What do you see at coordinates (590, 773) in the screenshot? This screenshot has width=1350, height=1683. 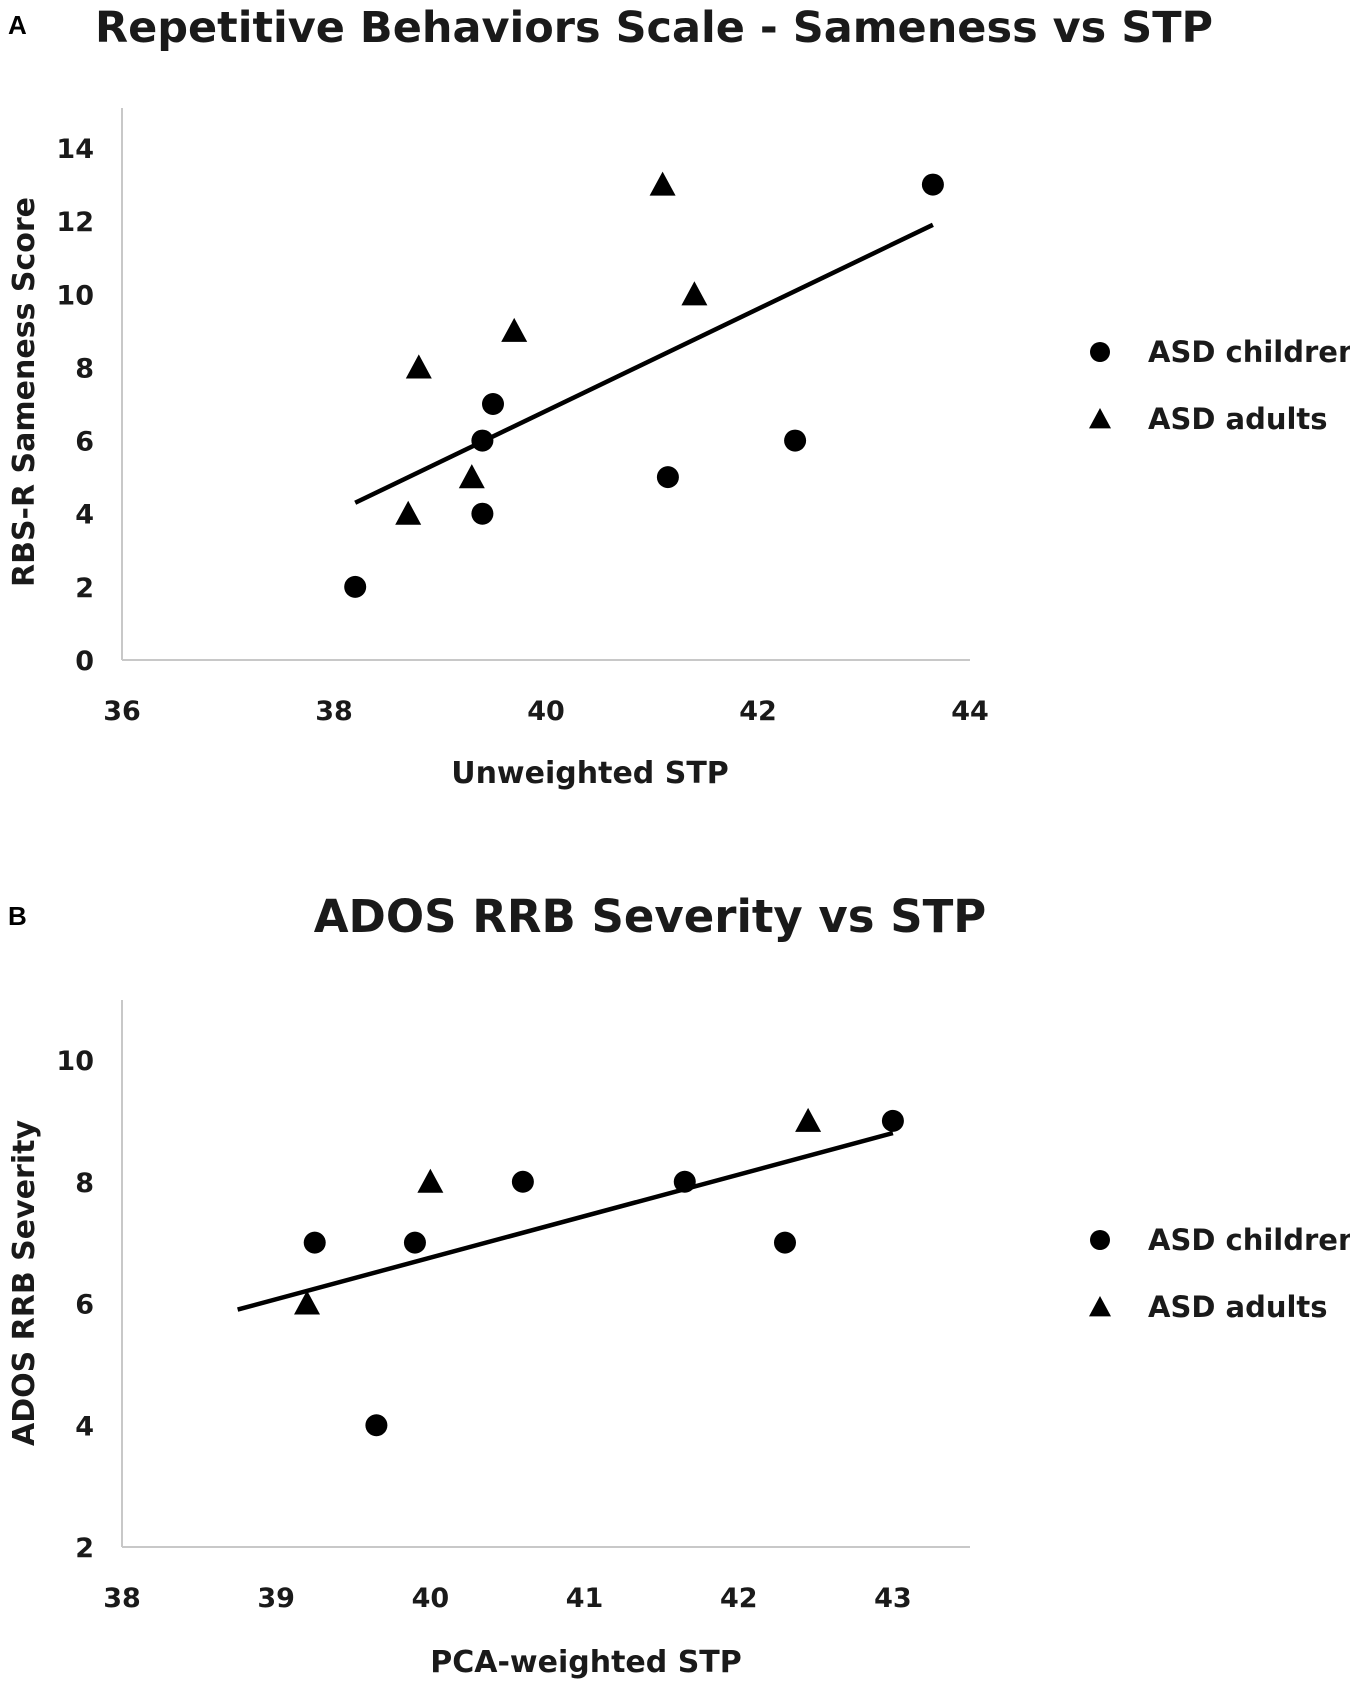 I see `chart-a-xlabel: Unweighted STP` at bounding box center [590, 773].